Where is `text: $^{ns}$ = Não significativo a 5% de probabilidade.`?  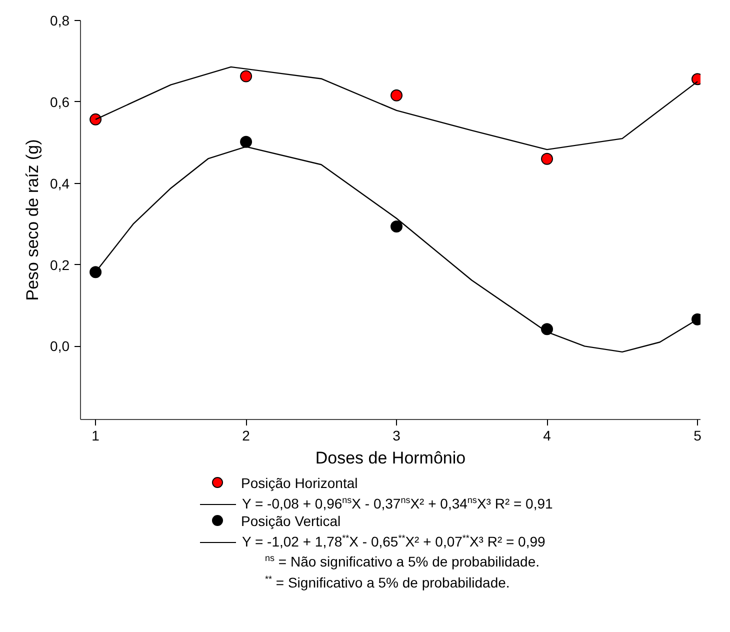 text: $^{ns}$ = Não significativo a 5% de probabilidade. is located at coordinates (402, 561).